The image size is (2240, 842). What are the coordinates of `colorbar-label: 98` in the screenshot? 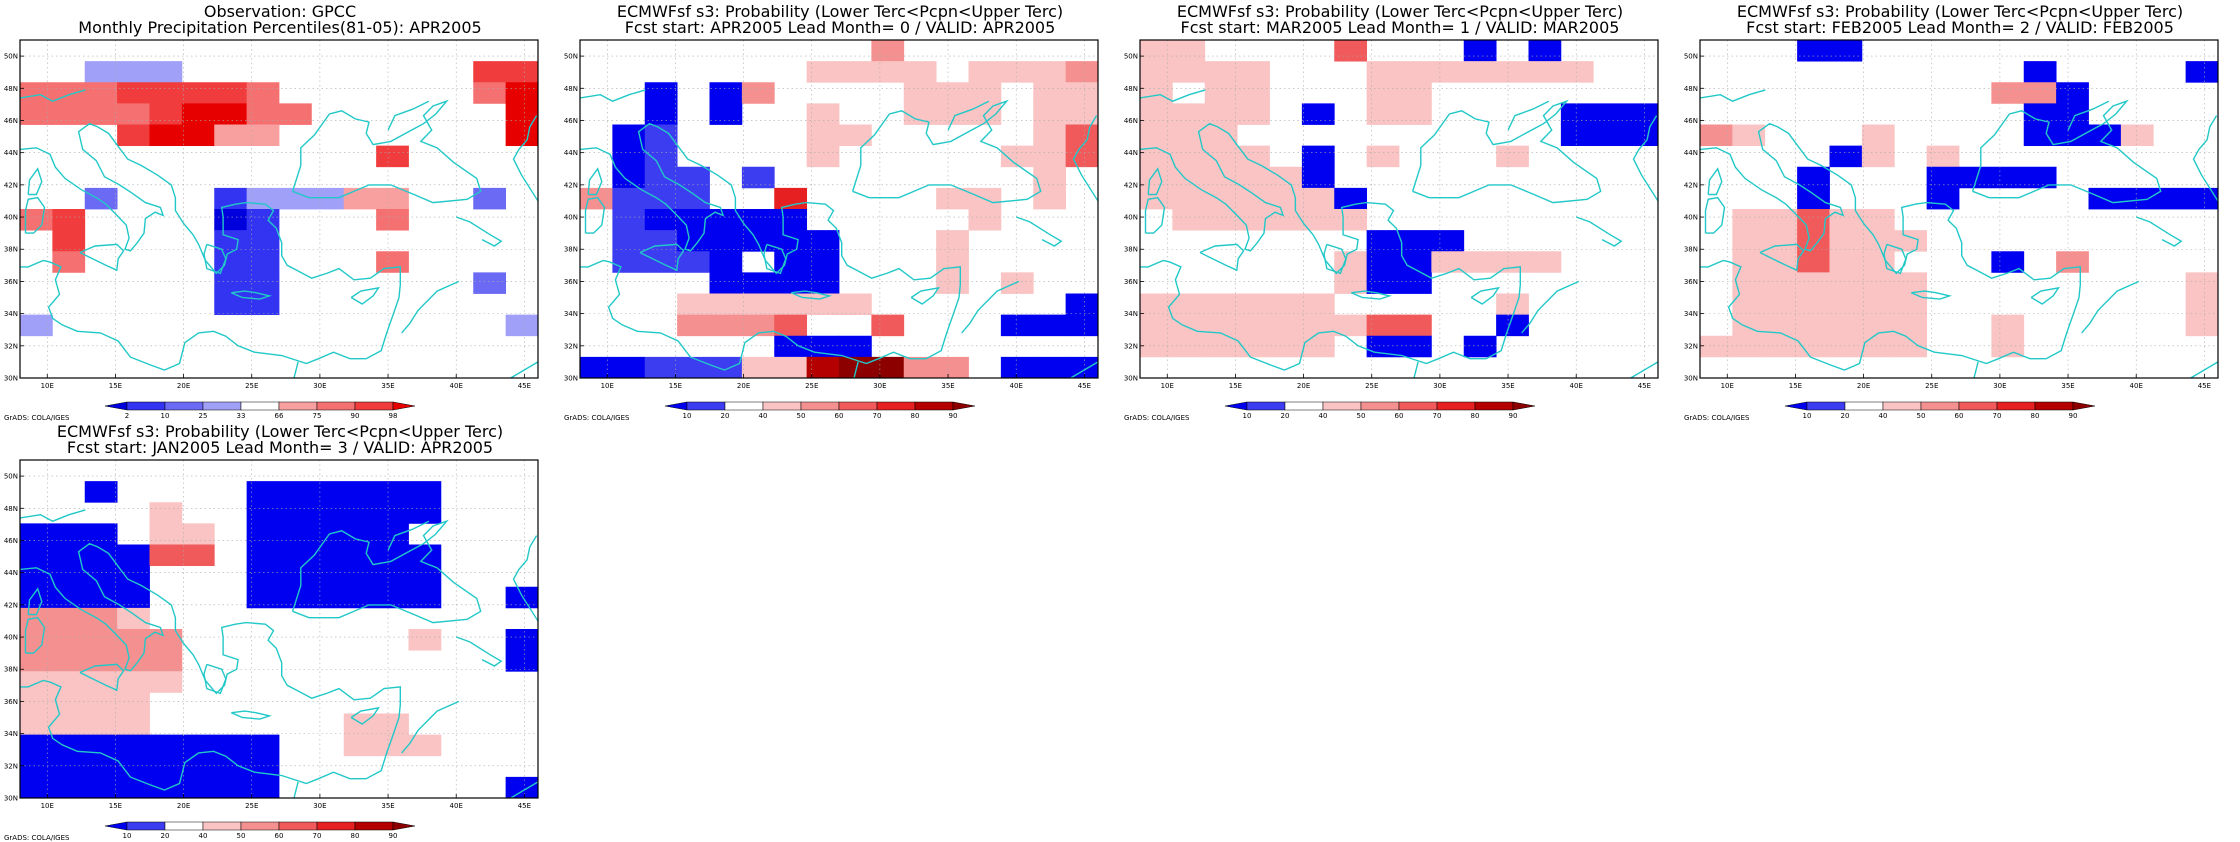 It's located at (393, 416).